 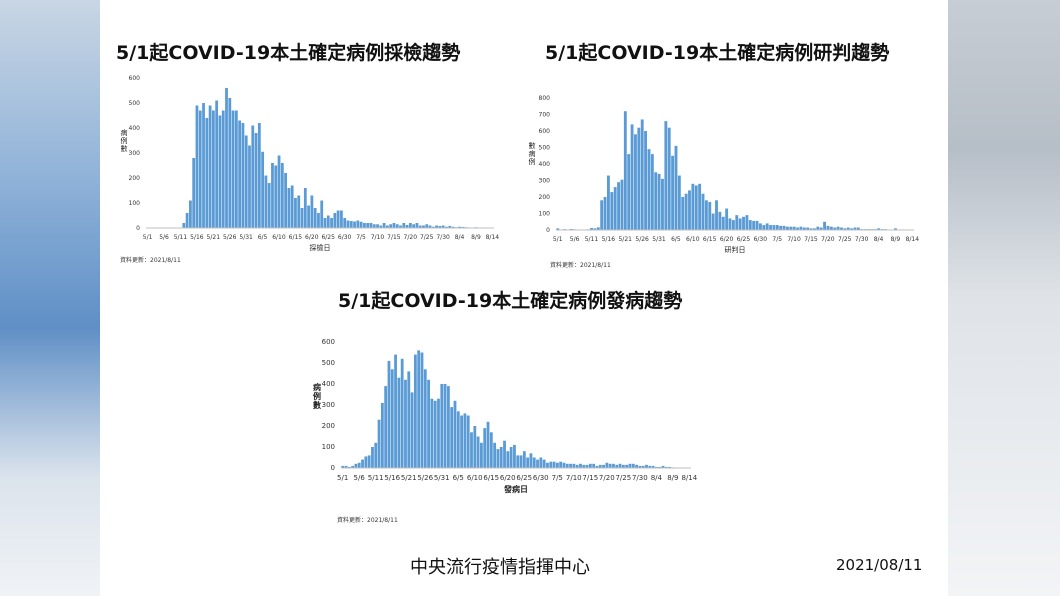 I want to click on x-tick-label: 6/10, so click(x=693, y=239).